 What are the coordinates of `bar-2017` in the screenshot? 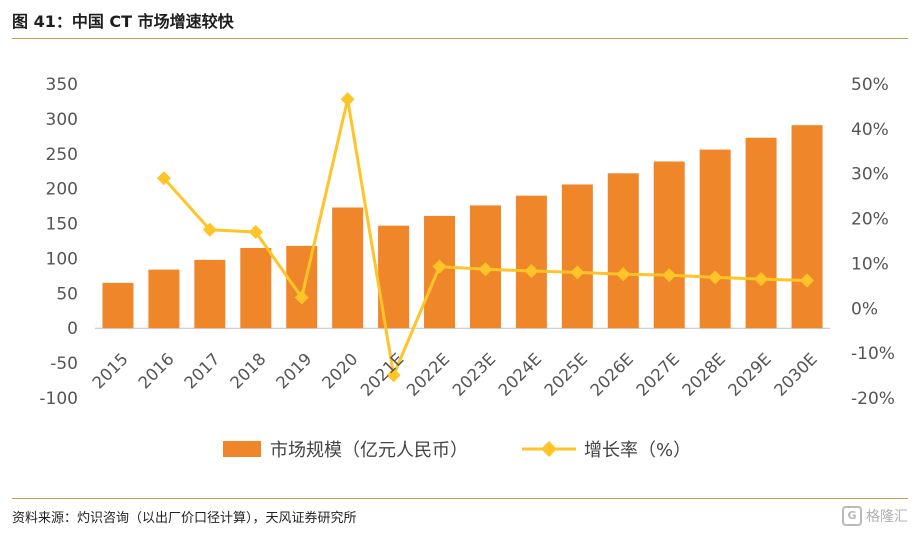 It's located at (210, 294).